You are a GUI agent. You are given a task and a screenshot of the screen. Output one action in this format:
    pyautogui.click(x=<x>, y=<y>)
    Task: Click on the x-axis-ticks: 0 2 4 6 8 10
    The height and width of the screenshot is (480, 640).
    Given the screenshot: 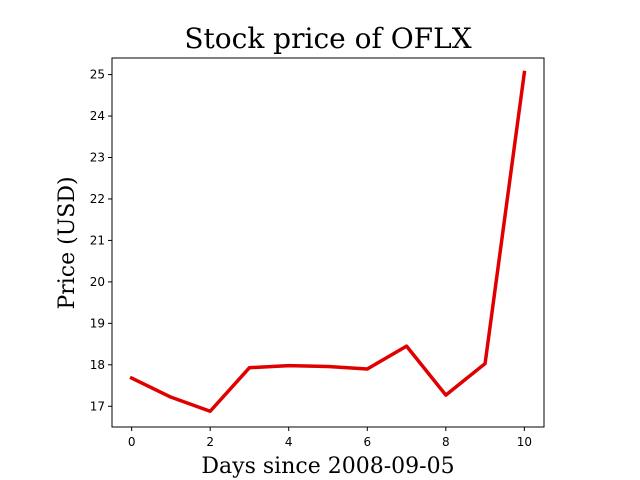 What is the action you would take?
    pyautogui.click(x=330, y=438)
    